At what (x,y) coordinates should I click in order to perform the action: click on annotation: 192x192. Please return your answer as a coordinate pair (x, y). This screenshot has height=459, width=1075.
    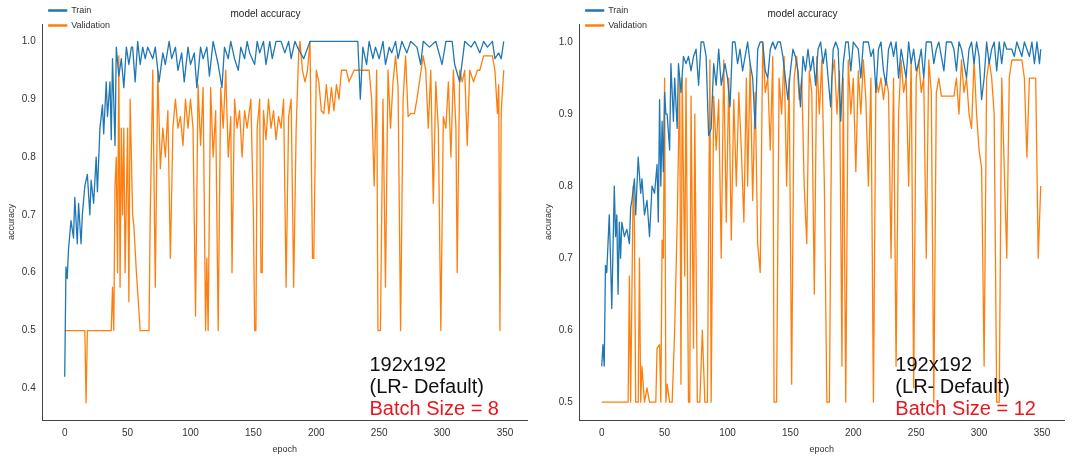
    Looking at the image, I should click on (408, 364).